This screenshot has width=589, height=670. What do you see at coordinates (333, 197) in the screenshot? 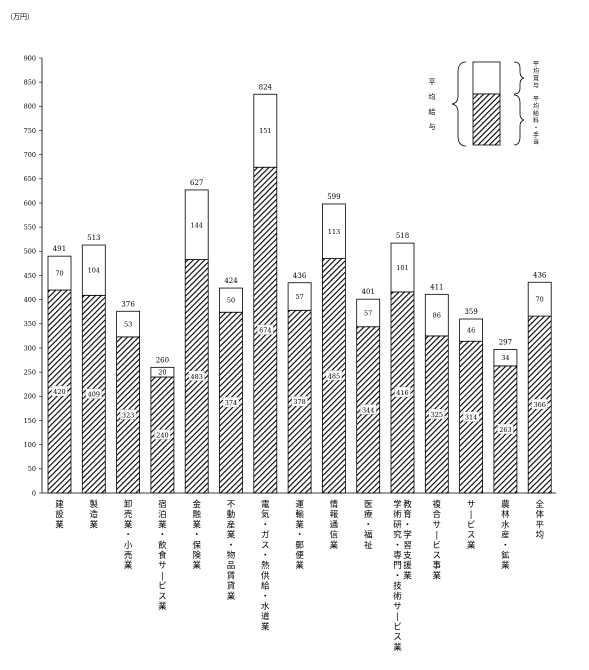
I see `bar-total-label: 599` at bounding box center [333, 197].